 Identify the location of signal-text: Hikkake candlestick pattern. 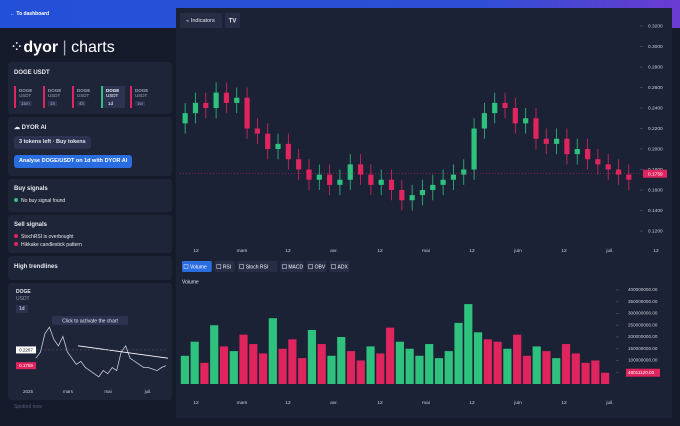
(51, 245).